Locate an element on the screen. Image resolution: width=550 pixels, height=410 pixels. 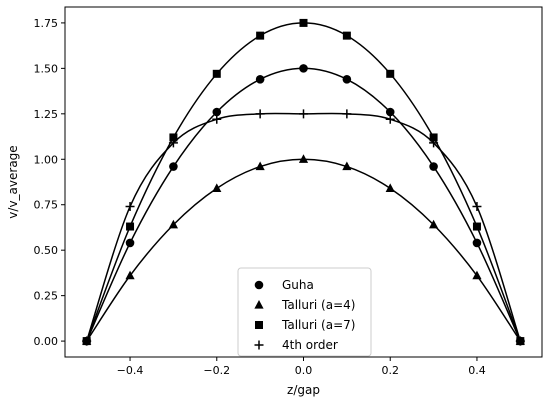
x-tick-label: 0.2 is located at coordinates (390, 370).